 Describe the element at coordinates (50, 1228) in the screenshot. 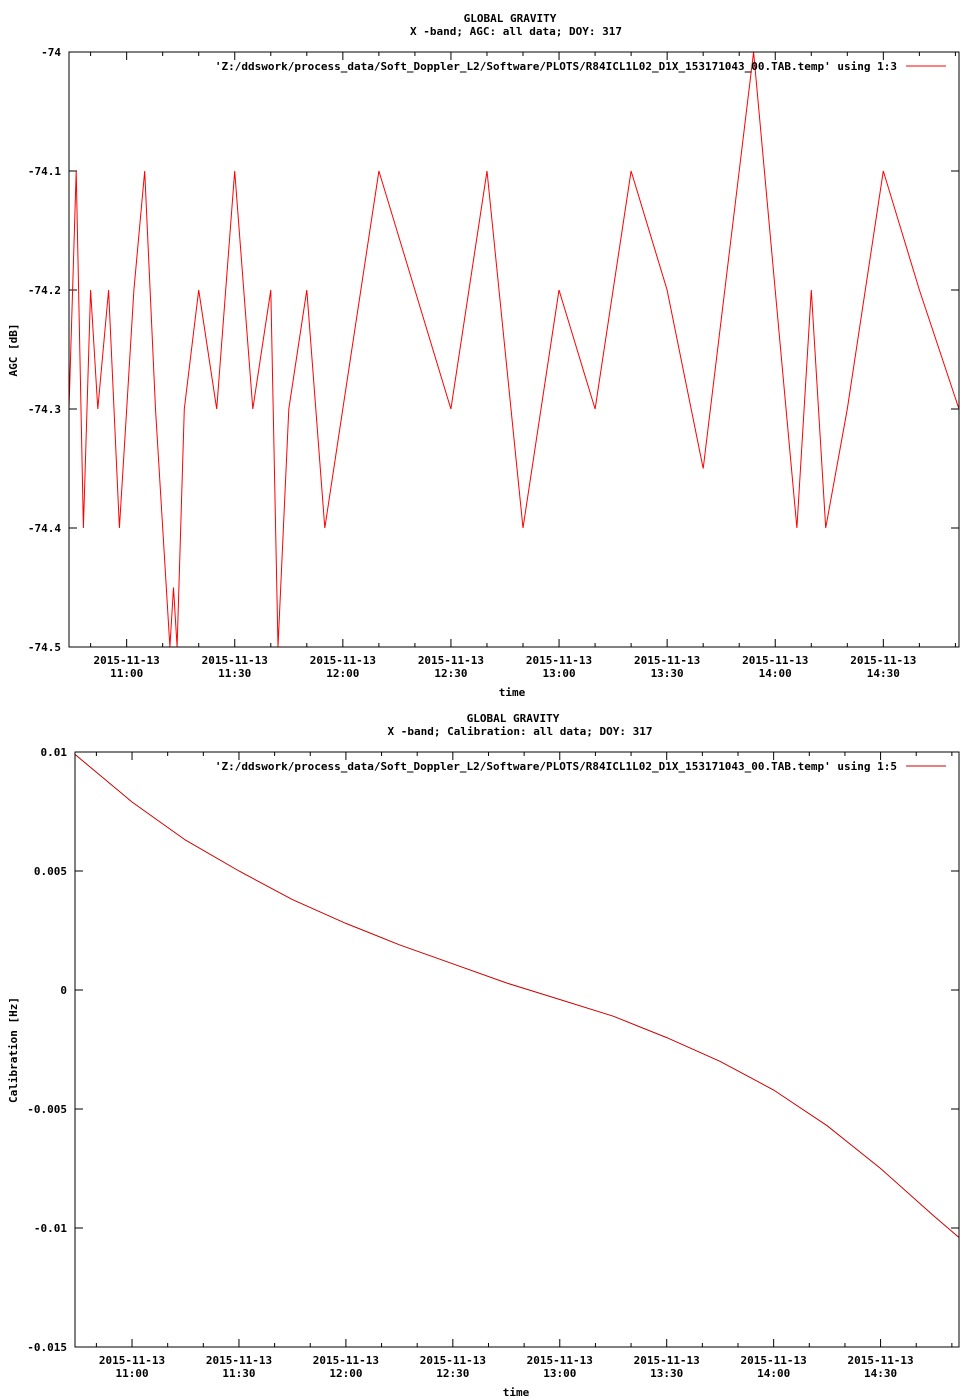

I see `calibration-y-tick-label: -0.01` at that location.